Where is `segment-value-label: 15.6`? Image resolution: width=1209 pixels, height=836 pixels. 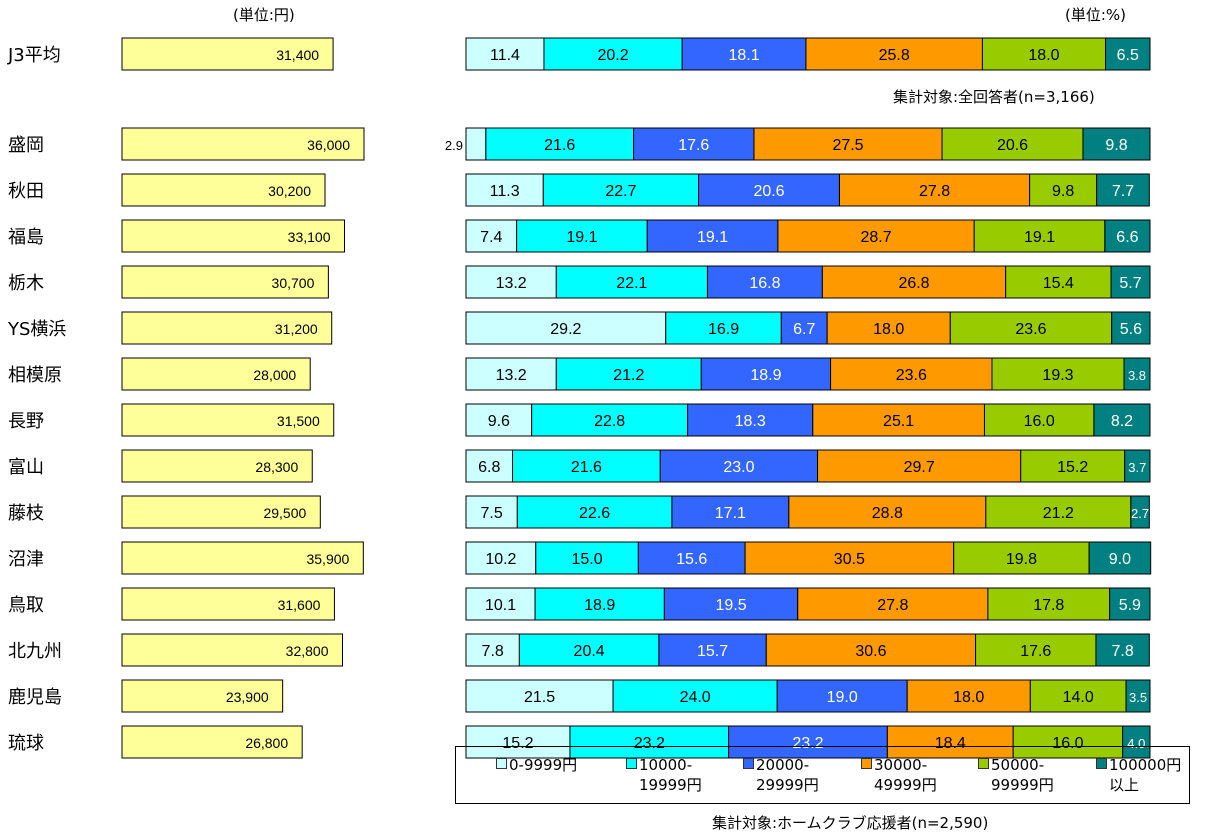 segment-value-label: 15.6 is located at coordinates (691, 559).